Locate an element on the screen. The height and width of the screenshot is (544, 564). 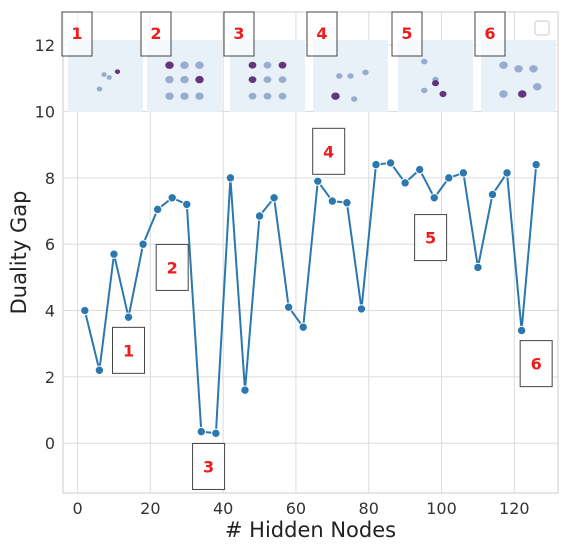
thumbnail-1: 1 is located at coordinates (102, 61).